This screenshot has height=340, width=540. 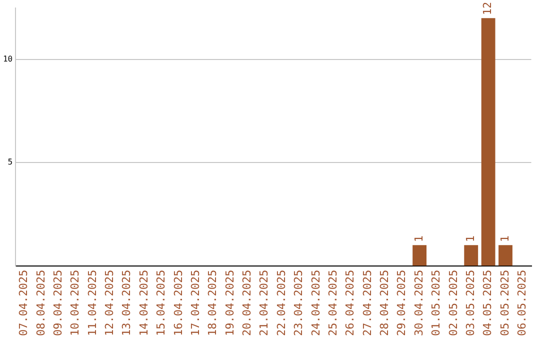 What do you see at coordinates (92, 303) in the screenshot?
I see `x-tick-label: 11.04.2025` at bounding box center [92, 303].